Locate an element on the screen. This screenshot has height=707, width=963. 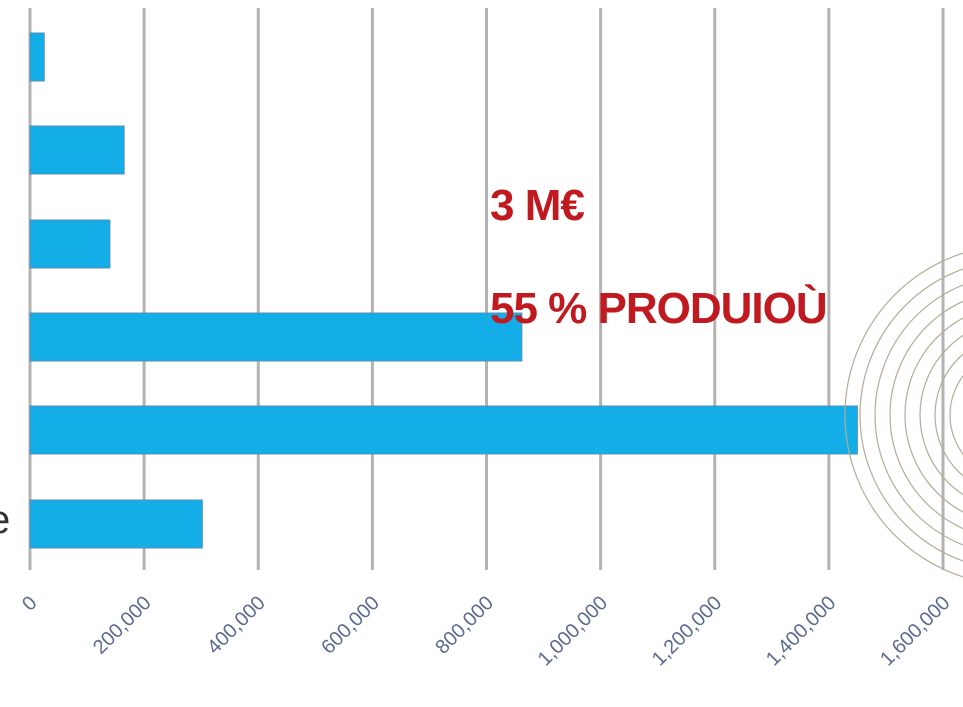
x-tick-label-1: 200,000 is located at coordinates (122, 625).